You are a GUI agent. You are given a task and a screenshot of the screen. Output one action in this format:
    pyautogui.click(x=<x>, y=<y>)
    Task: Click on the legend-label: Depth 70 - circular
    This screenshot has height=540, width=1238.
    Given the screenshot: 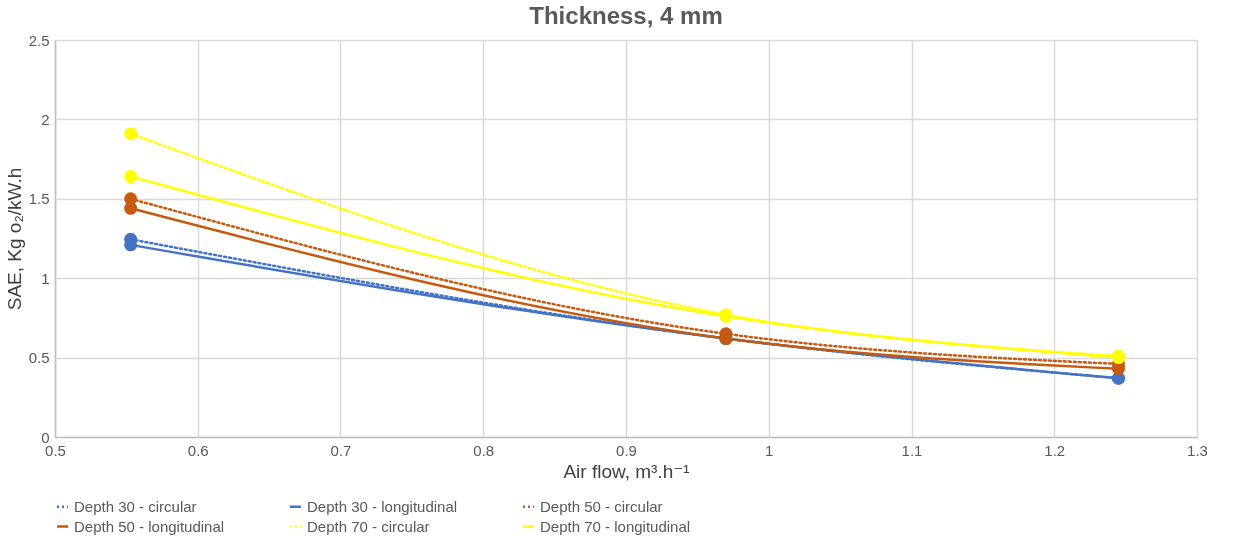 What is the action you would take?
    pyautogui.click(x=368, y=526)
    